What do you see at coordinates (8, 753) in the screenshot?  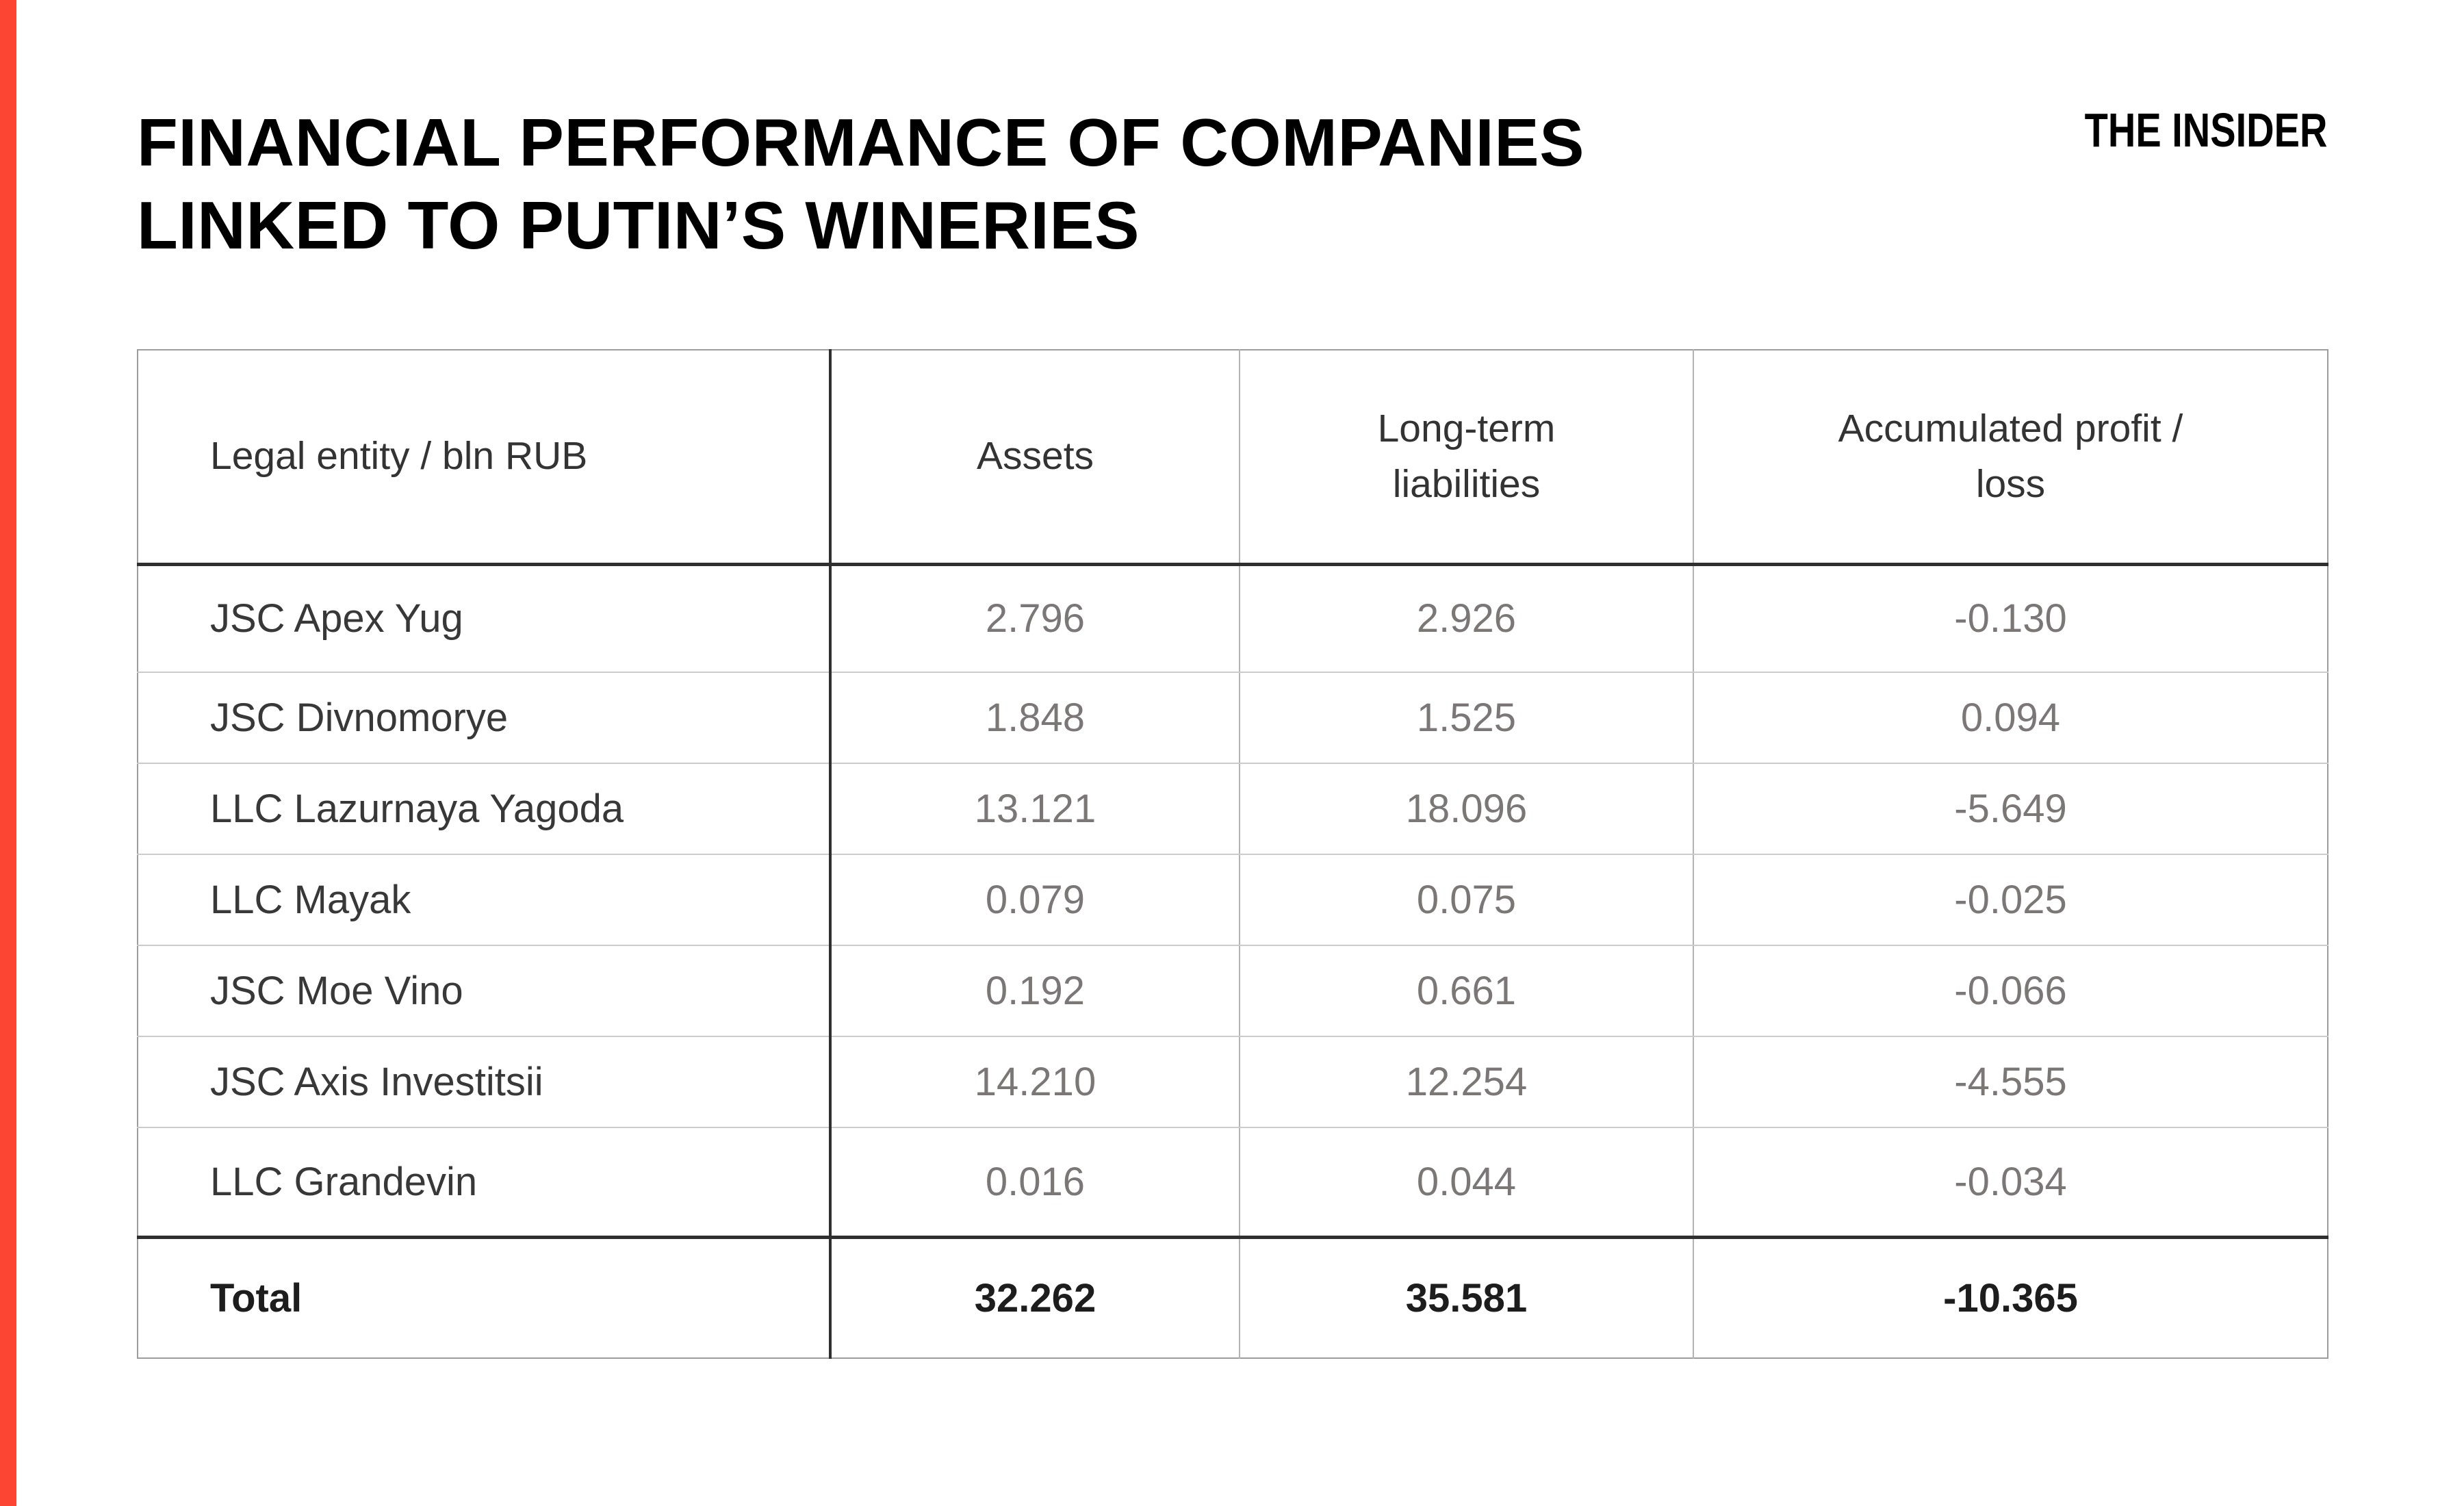 I see `accent-bar` at bounding box center [8, 753].